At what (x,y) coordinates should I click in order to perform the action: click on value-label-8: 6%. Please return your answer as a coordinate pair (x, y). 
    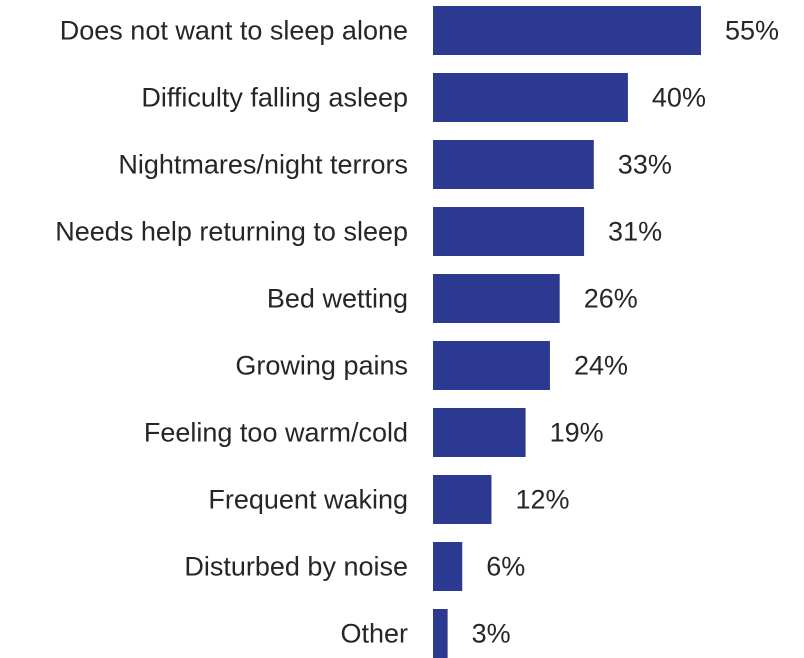
    Looking at the image, I should click on (505, 567).